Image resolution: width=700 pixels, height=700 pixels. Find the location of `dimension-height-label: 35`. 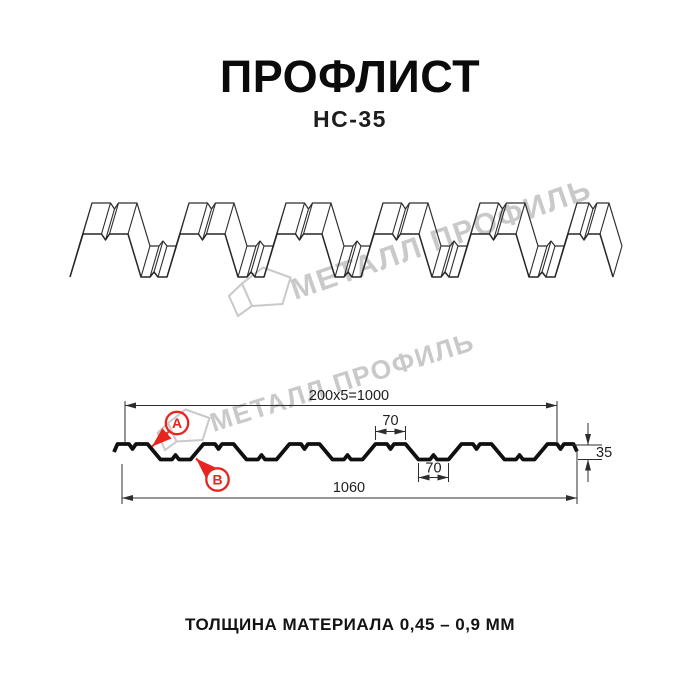

dimension-height-label: 35 is located at coordinates (604, 453).